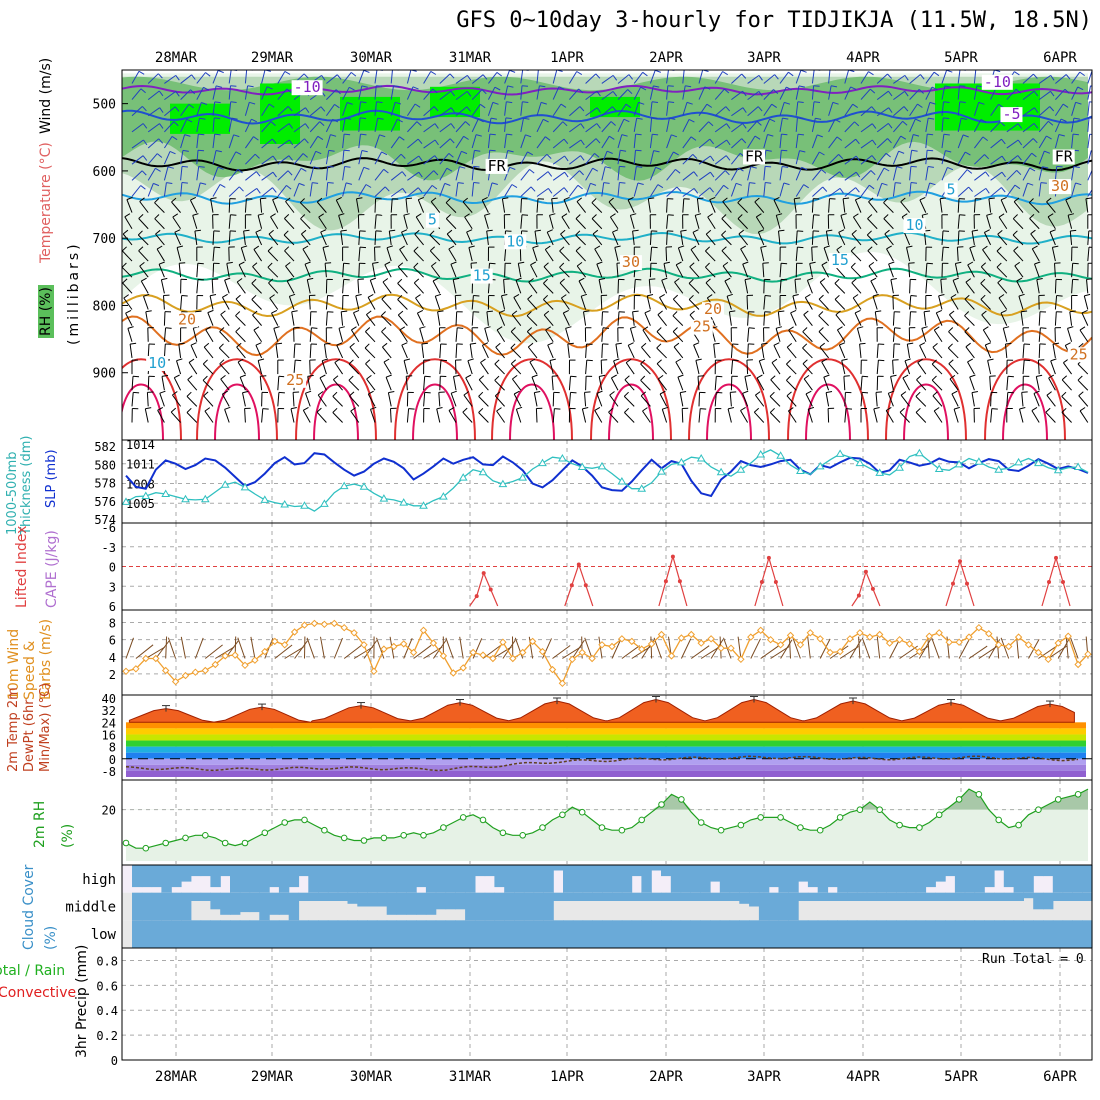 This screenshot has width=1100, height=1100. I want to click on label-3hr-precip: 3hr Precip (mm), so click(82, 1001).